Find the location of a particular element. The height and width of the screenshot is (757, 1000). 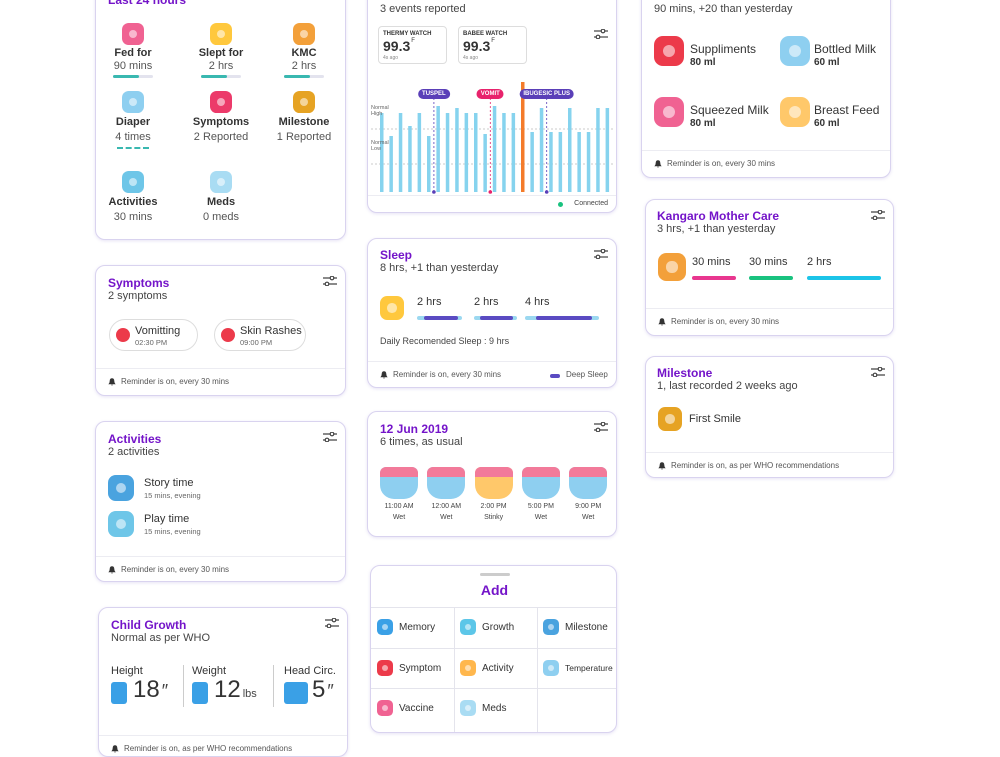

diaper-time: 2:00 PM is located at coordinates (493, 506).